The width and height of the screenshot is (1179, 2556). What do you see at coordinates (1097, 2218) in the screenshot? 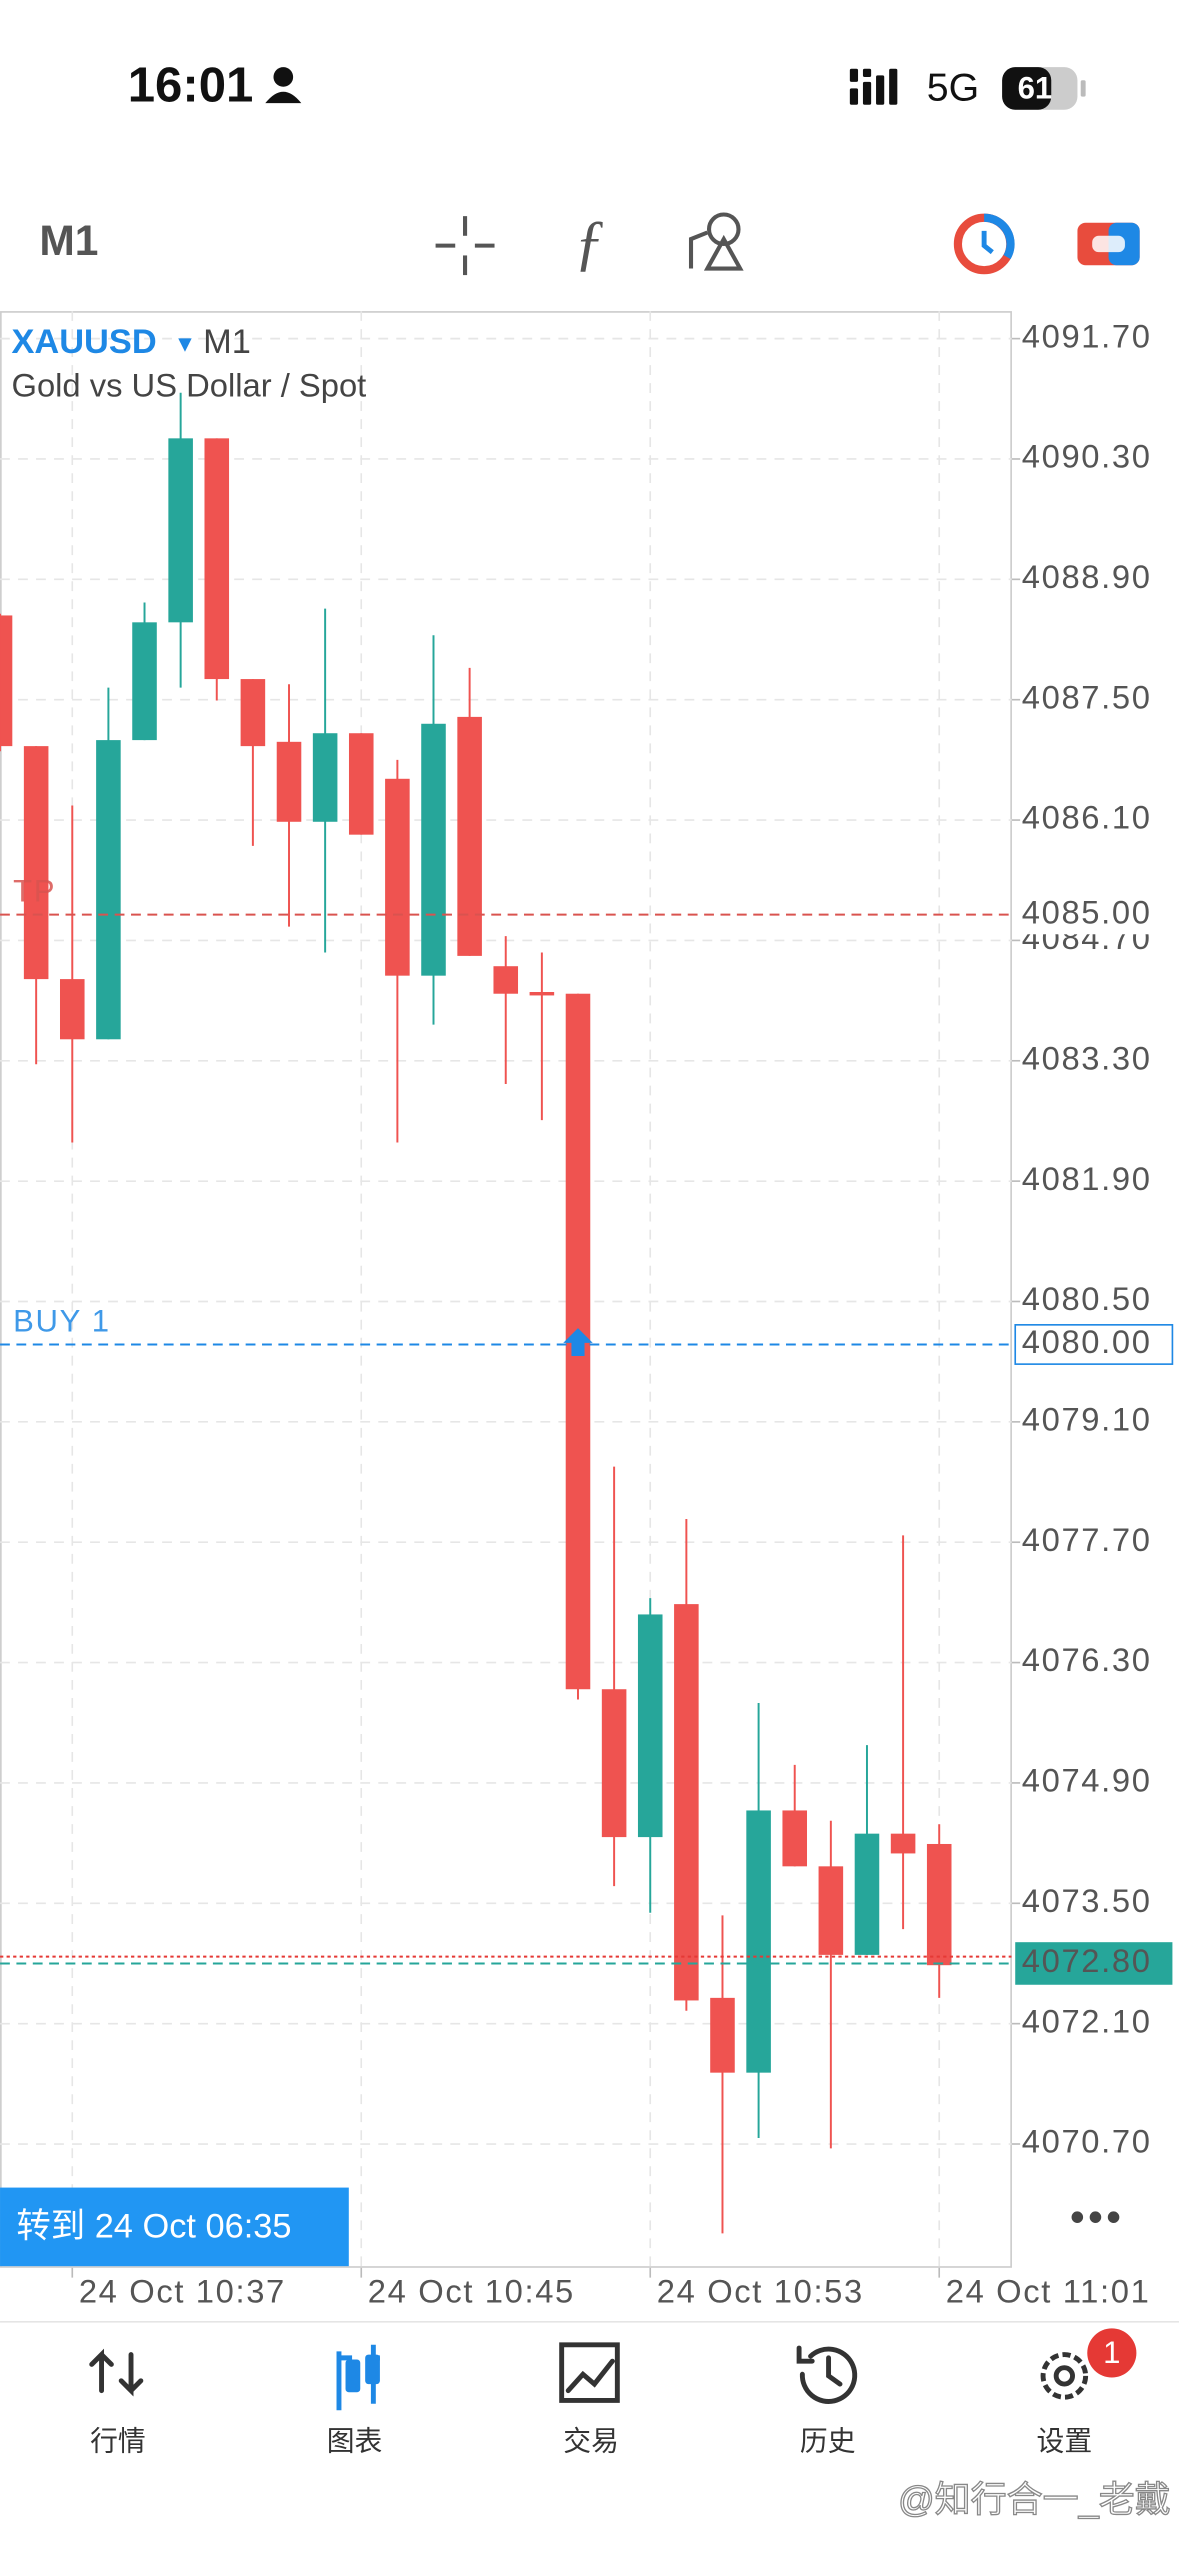
I see `more-button: •••` at bounding box center [1097, 2218].